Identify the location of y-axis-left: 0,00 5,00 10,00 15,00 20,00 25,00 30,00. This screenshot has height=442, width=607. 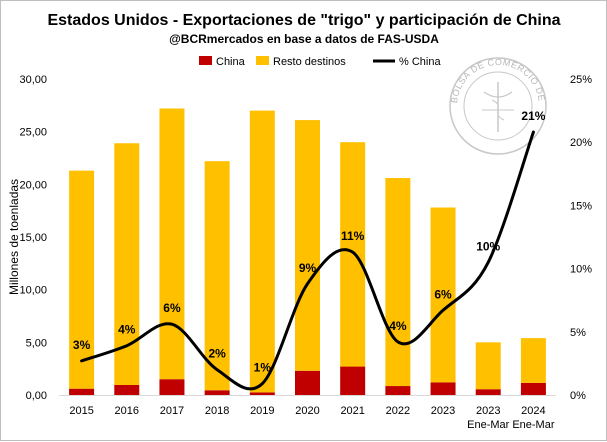
(33, 238).